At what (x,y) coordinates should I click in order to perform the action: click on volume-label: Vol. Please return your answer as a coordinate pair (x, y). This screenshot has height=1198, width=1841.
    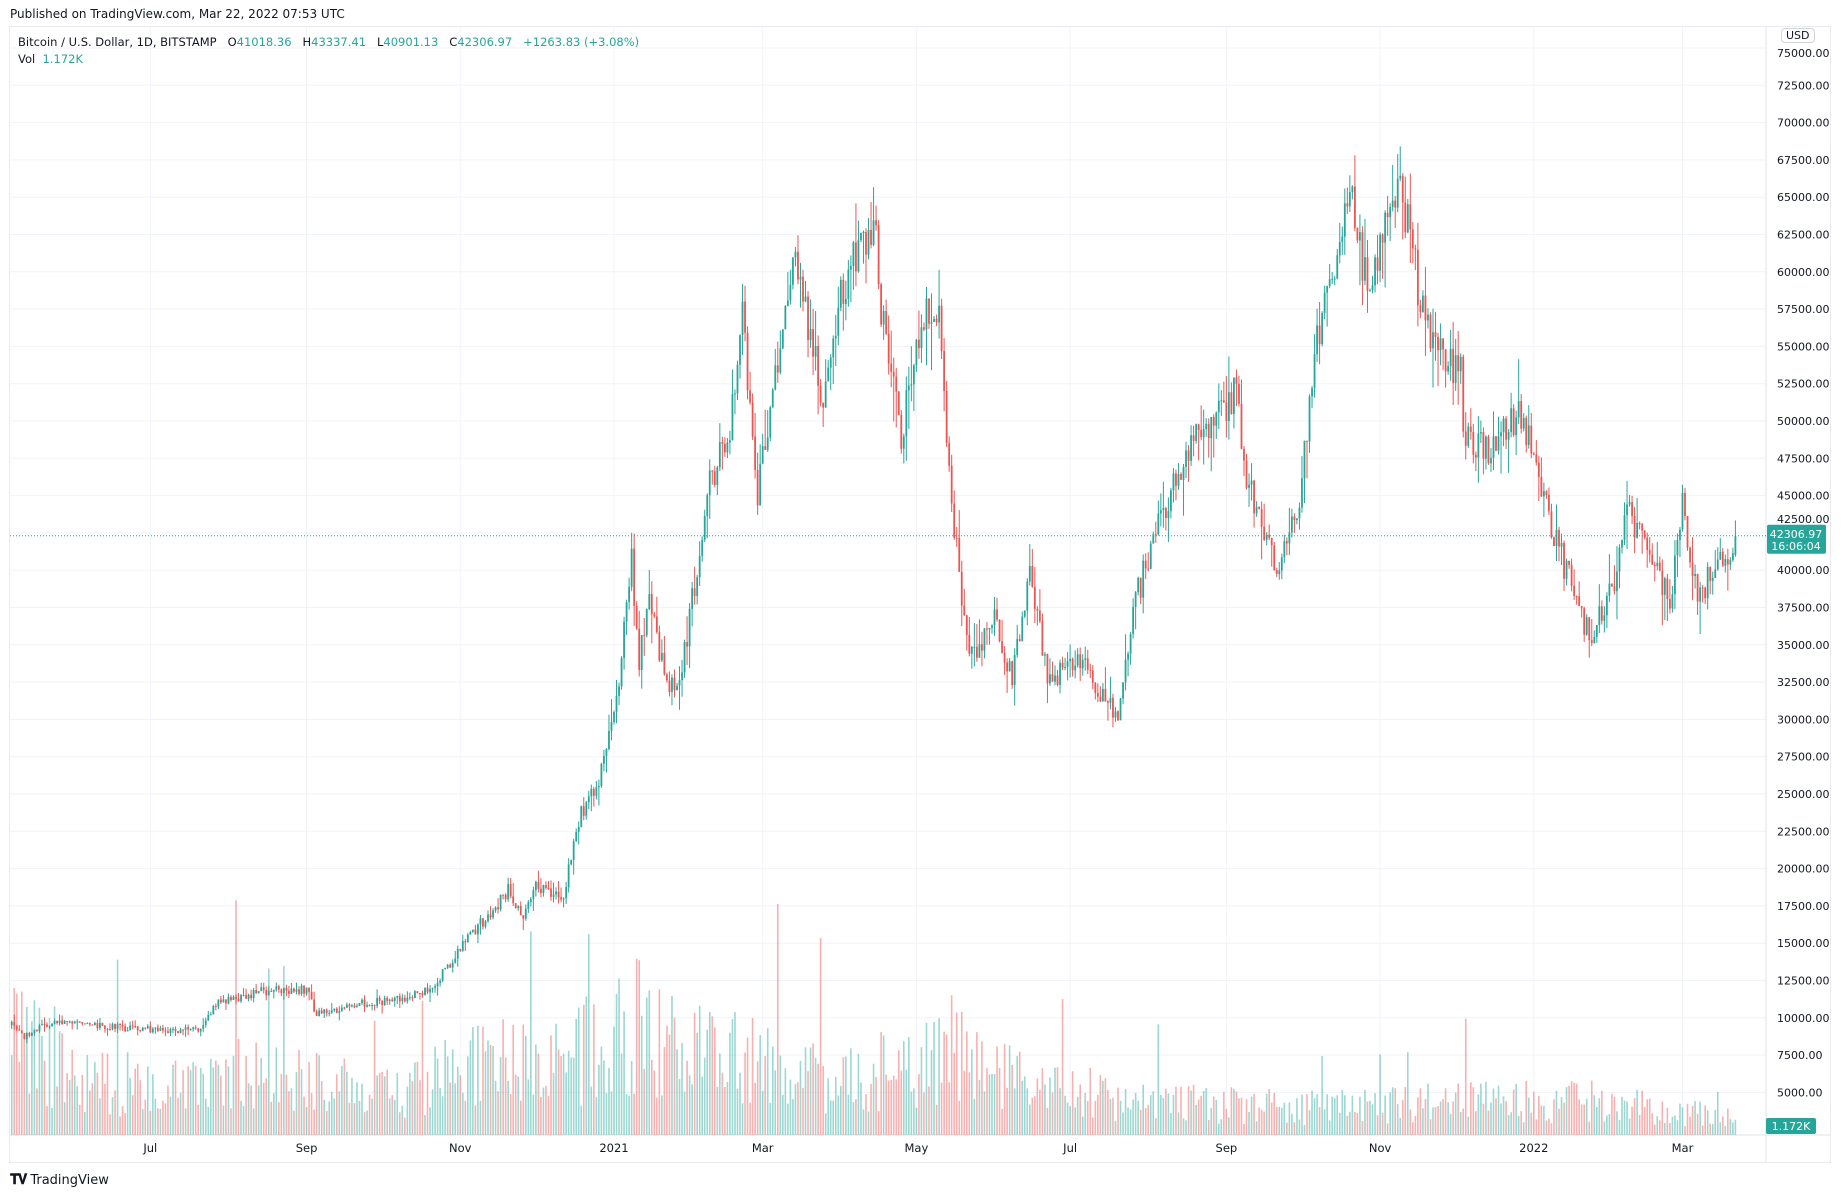
    Looking at the image, I should click on (27, 59).